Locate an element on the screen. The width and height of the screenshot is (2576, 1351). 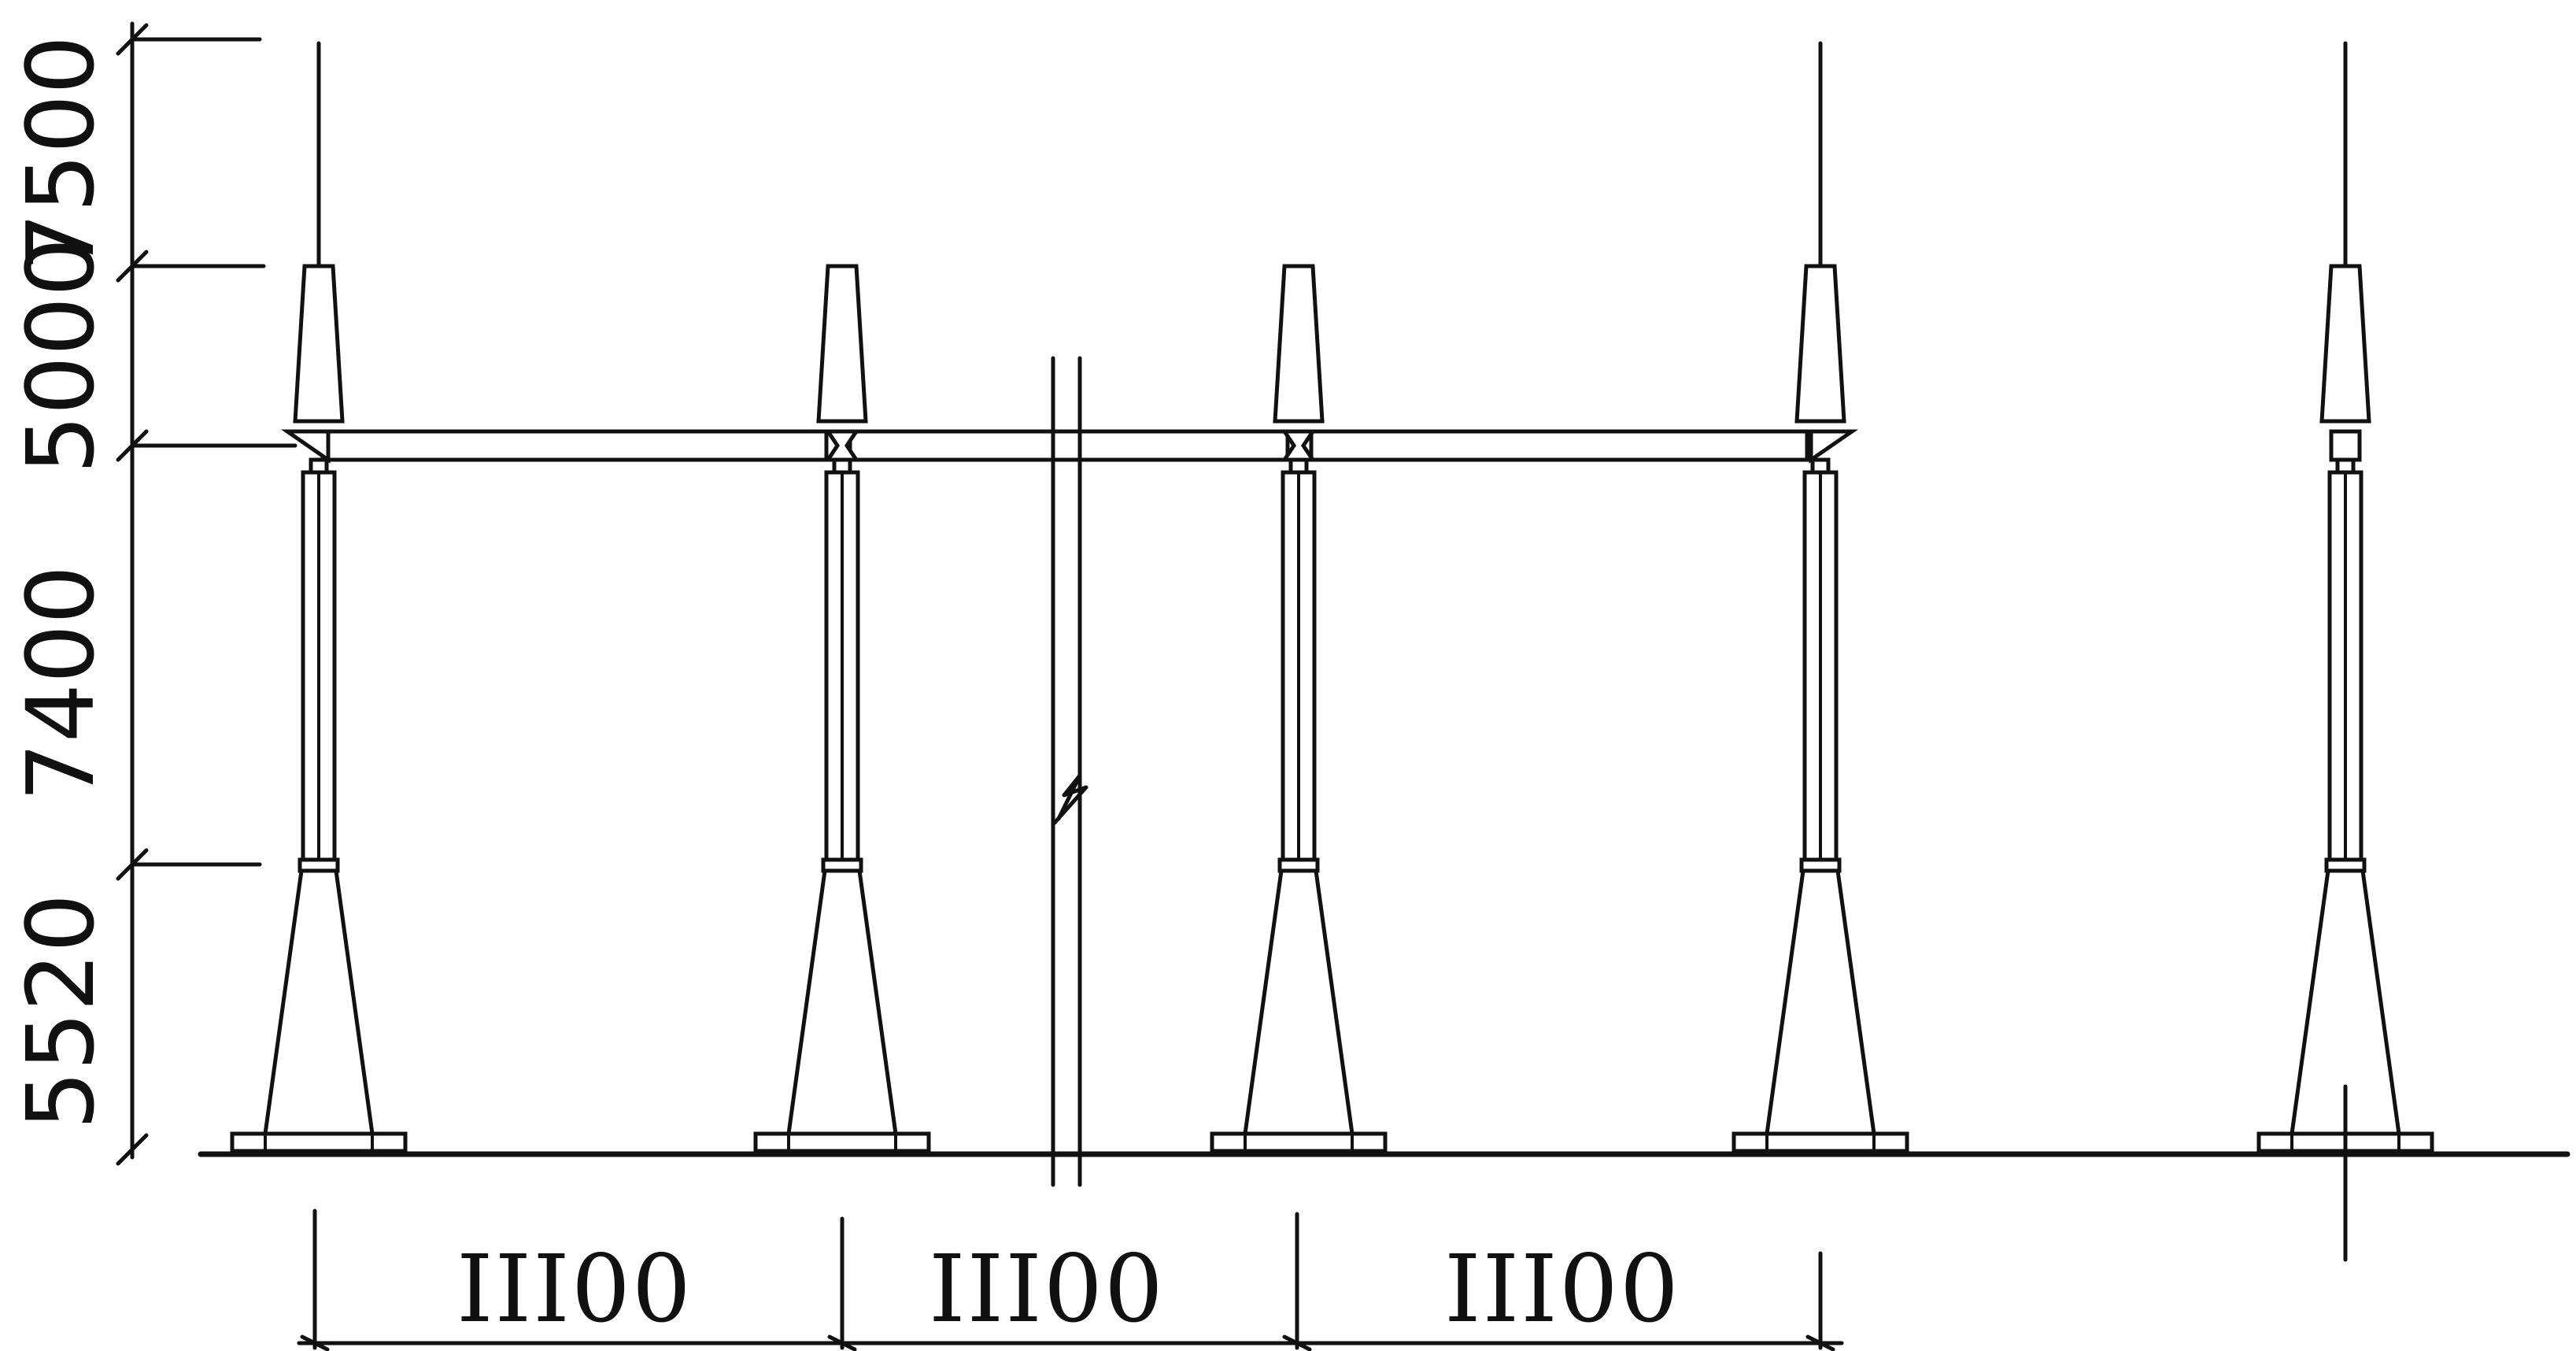
crossbeams is located at coordinates (1064, 445).